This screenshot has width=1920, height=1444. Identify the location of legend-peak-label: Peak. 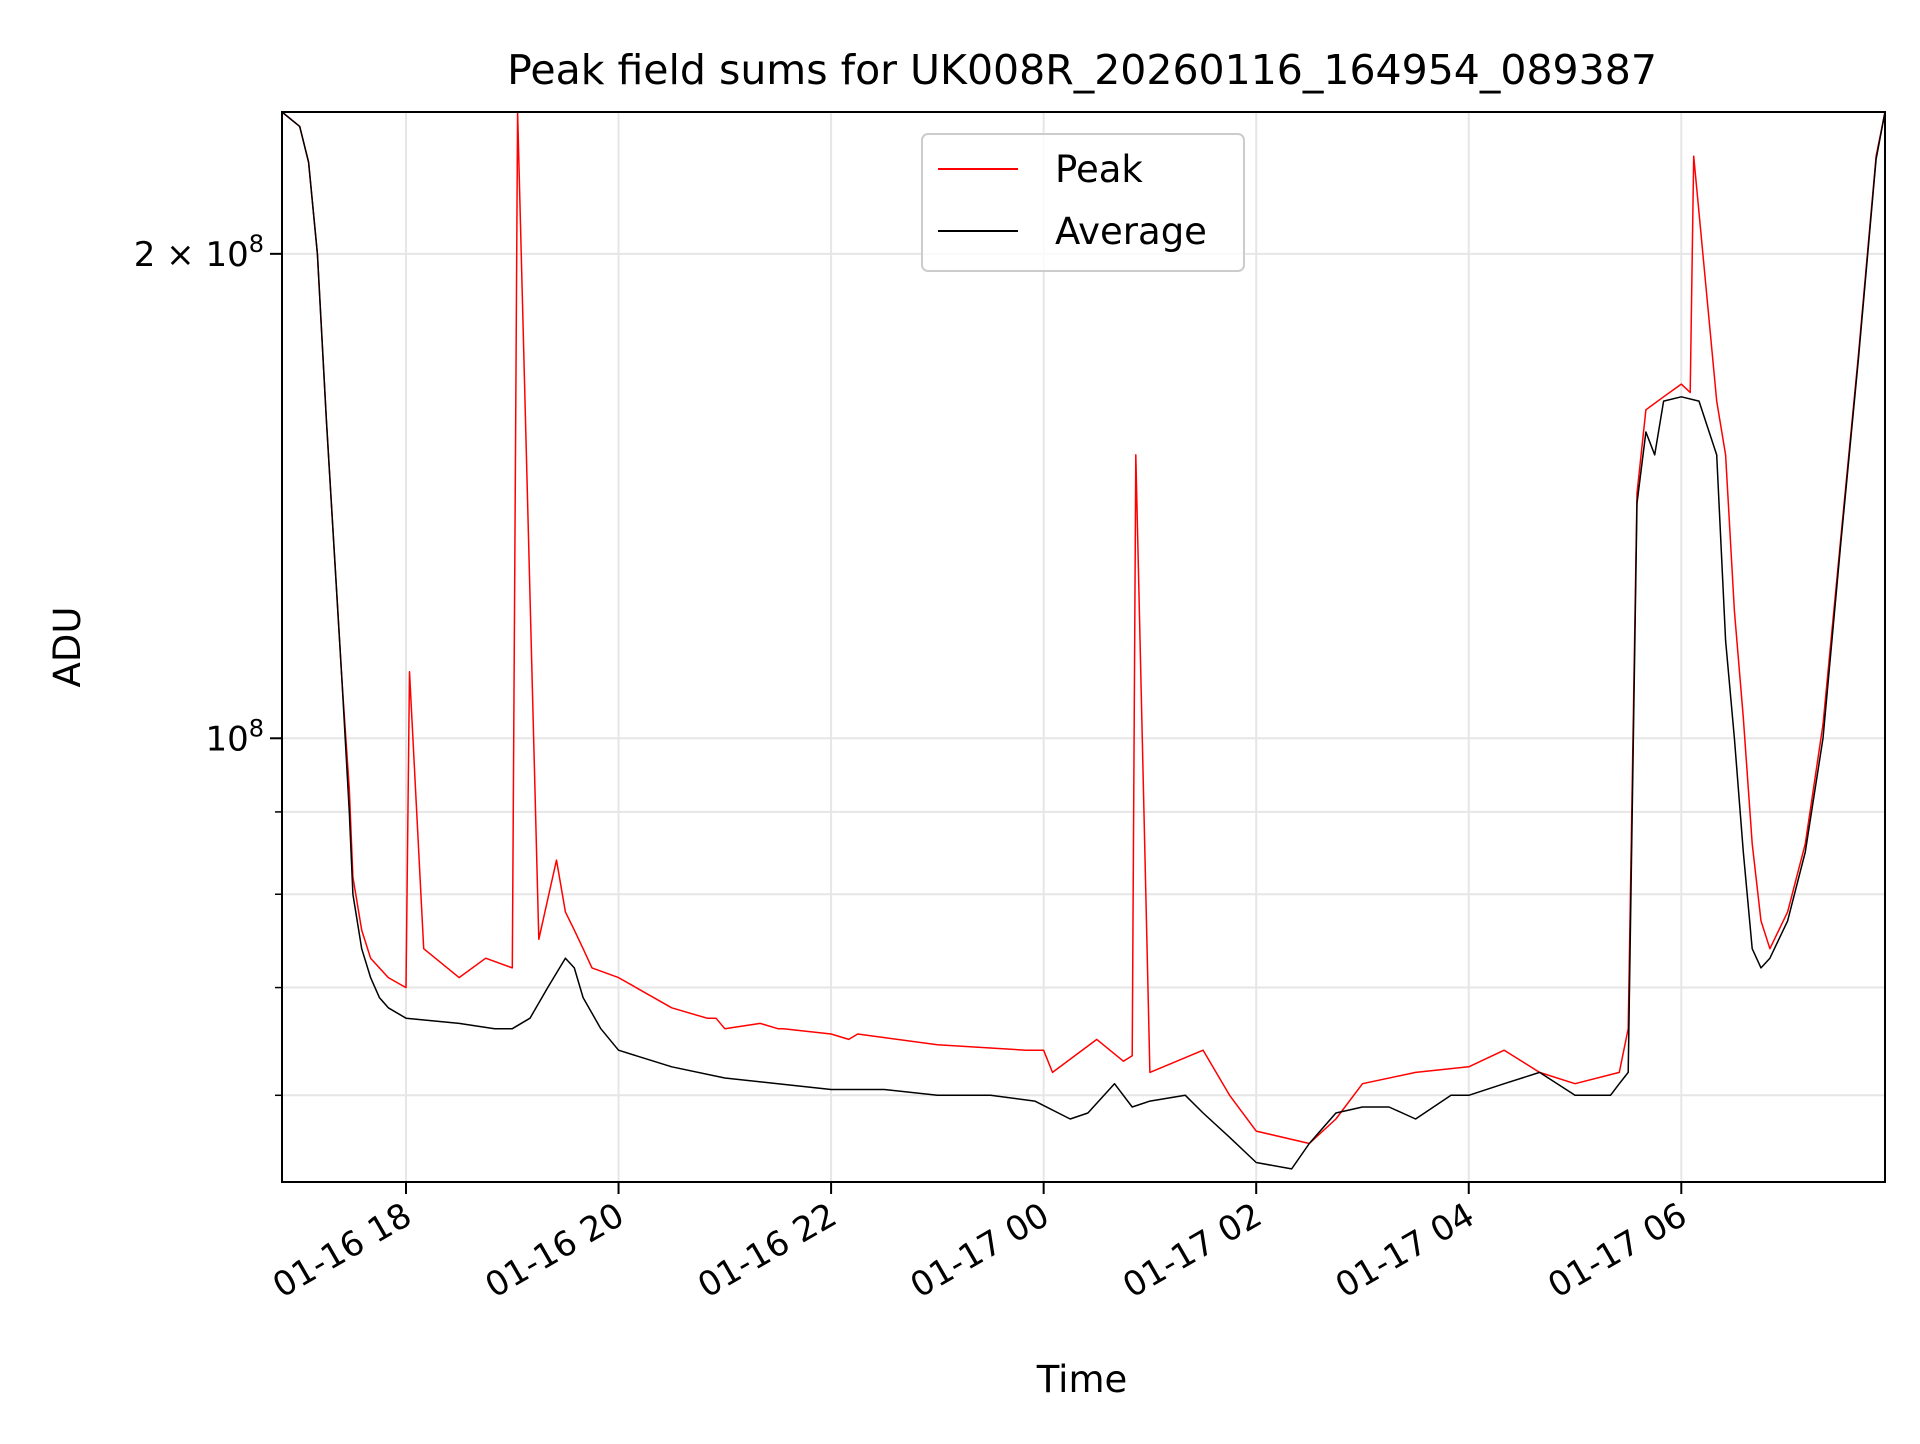
(1099, 169).